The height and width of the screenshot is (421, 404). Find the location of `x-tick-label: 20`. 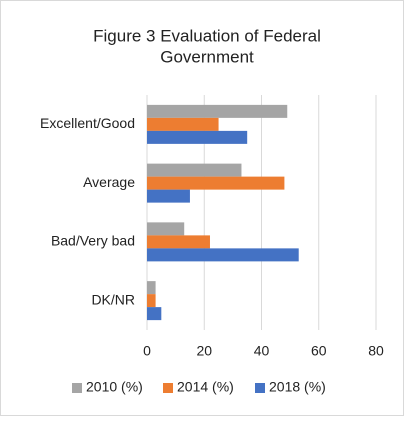

x-tick-label: 20 is located at coordinates (204, 351).